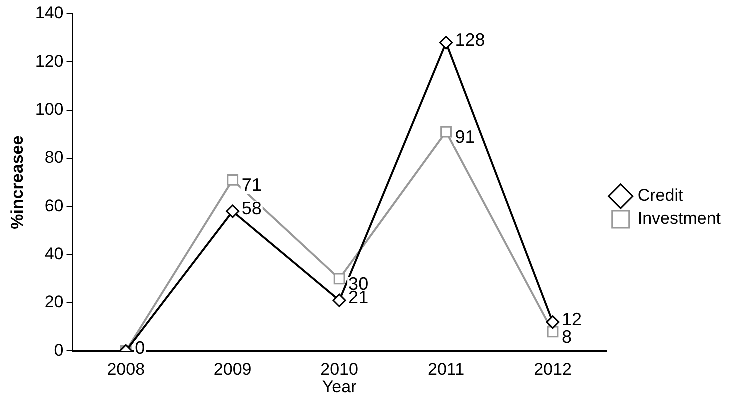 This screenshot has width=731, height=406. What do you see at coordinates (340, 386) in the screenshot?
I see `x-axis-title: Year` at bounding box center [340, 386].